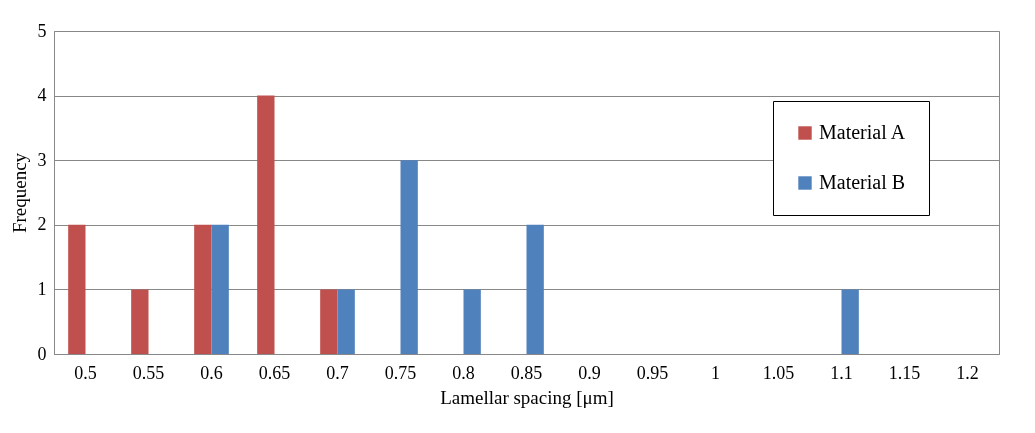 The image size is (1035, 433). What do you see at coordinates (652, 372) in the screenshot?
I see `x-tick-label: 0.95` at bounding box center [652, 372].